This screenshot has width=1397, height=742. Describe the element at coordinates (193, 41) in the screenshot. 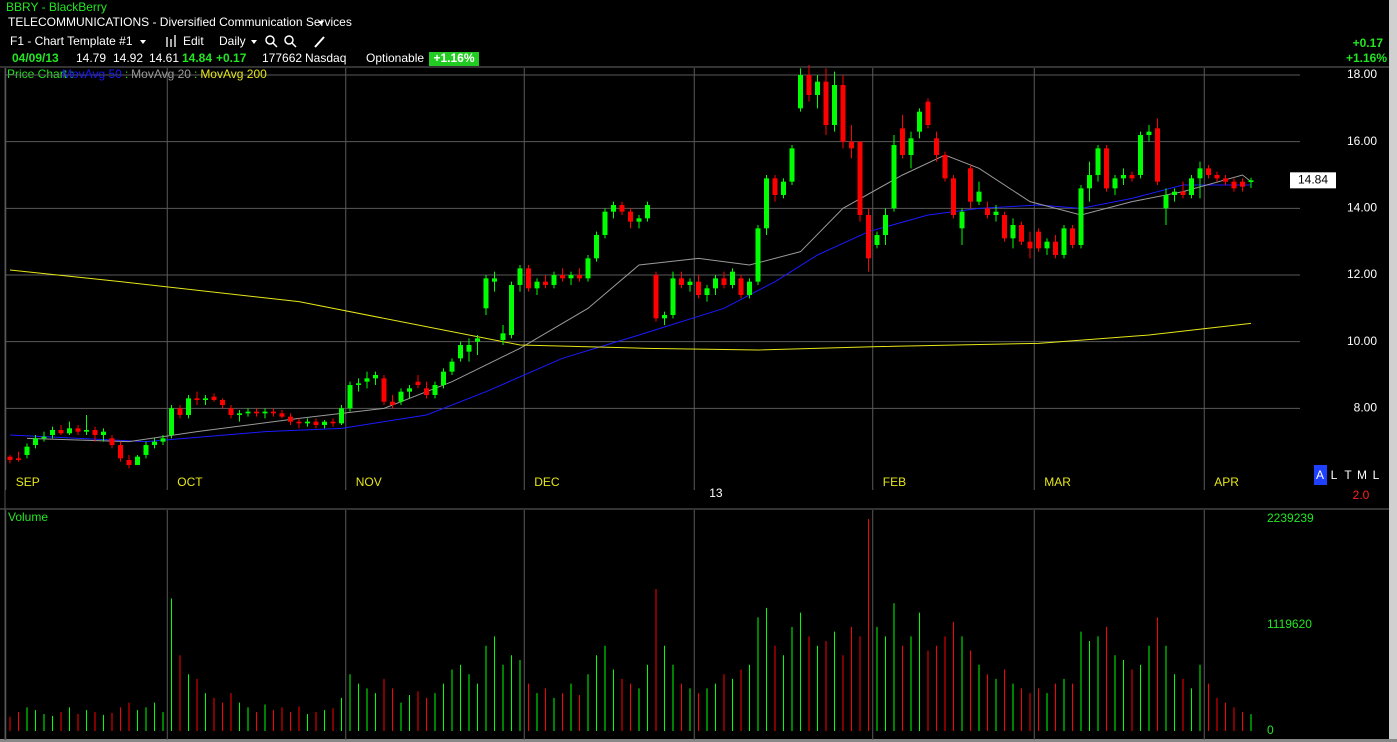

I see `edit-button: Edit` at that location.